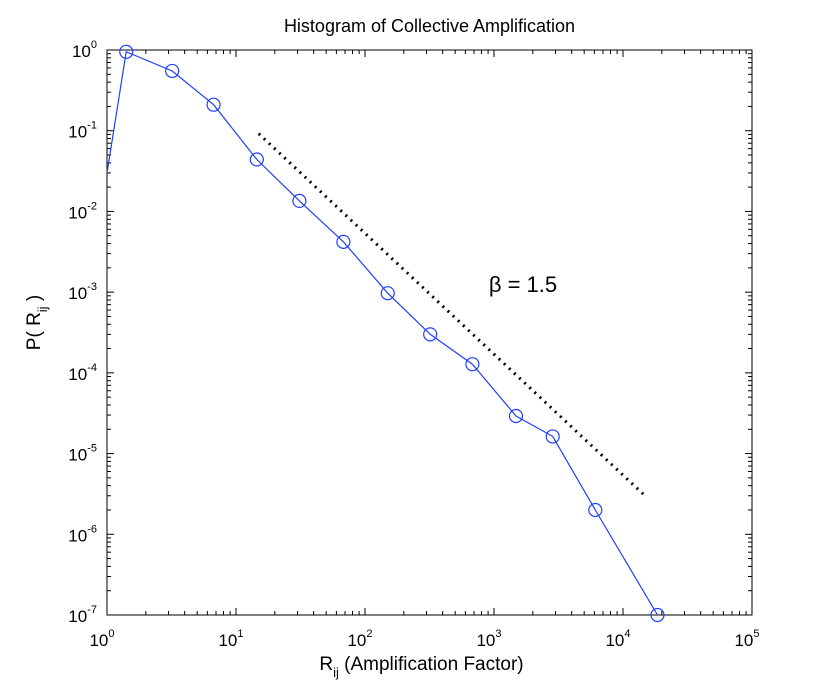 This screenshot has width=830, height=693. Describe the element at coordinates (336, 672) in the screenshot. I see `x-axis-label-subscript: ij` at that location.